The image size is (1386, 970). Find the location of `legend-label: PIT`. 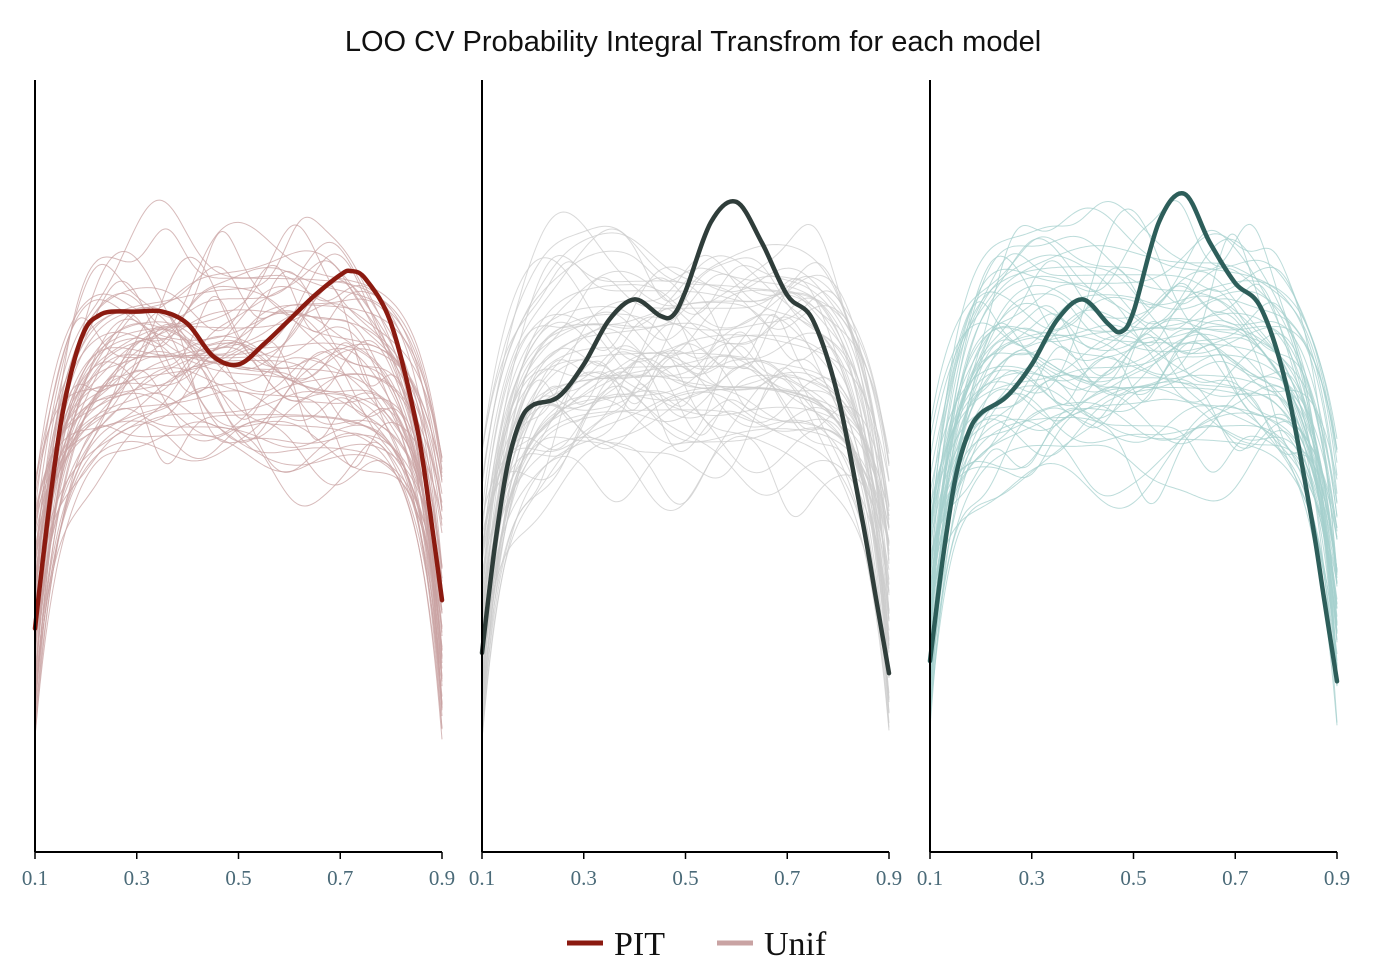

legend-label: PIT is located at coordinates (639, 944).